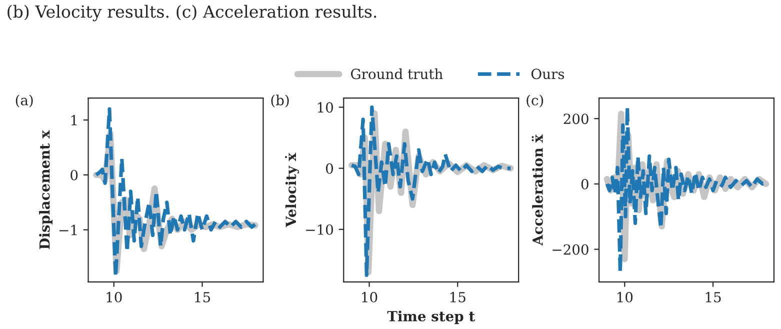 The height and width of the screenshot is (329, 781). I want to click on y-axis-title: Velocity ẋ, so click(292, 190).